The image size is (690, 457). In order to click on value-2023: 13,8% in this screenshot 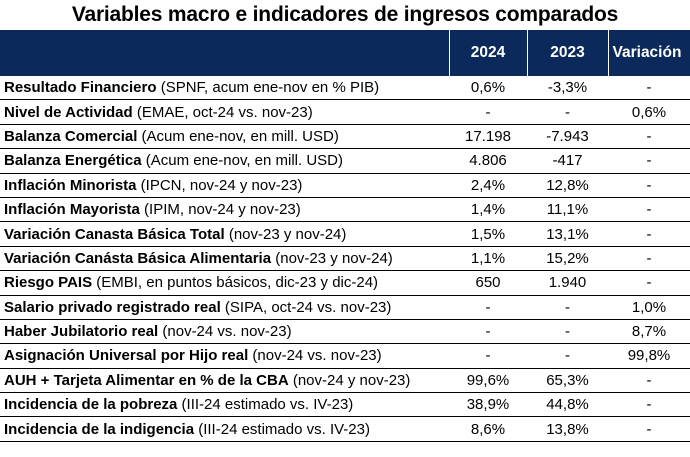, I will do `click(567, 429)`.